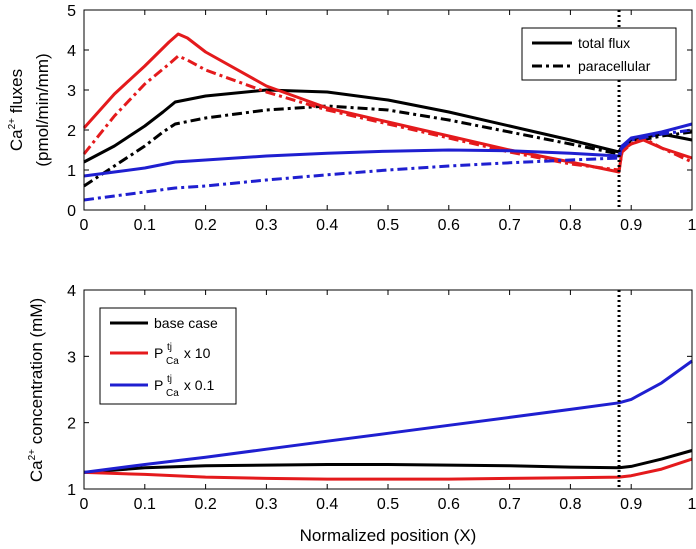 The height and width of the screenshot is (549, 696). Describe the element at coordinates (509, 225) in the screenshot. I see `flux-x-tick-label: 0.7` at that location.